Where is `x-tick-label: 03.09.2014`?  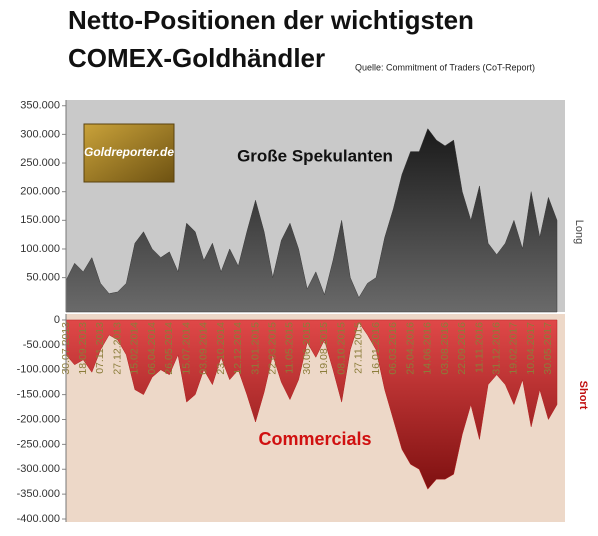
x-tick-label: 03.09.2014 is located at coordinates (204, 348).